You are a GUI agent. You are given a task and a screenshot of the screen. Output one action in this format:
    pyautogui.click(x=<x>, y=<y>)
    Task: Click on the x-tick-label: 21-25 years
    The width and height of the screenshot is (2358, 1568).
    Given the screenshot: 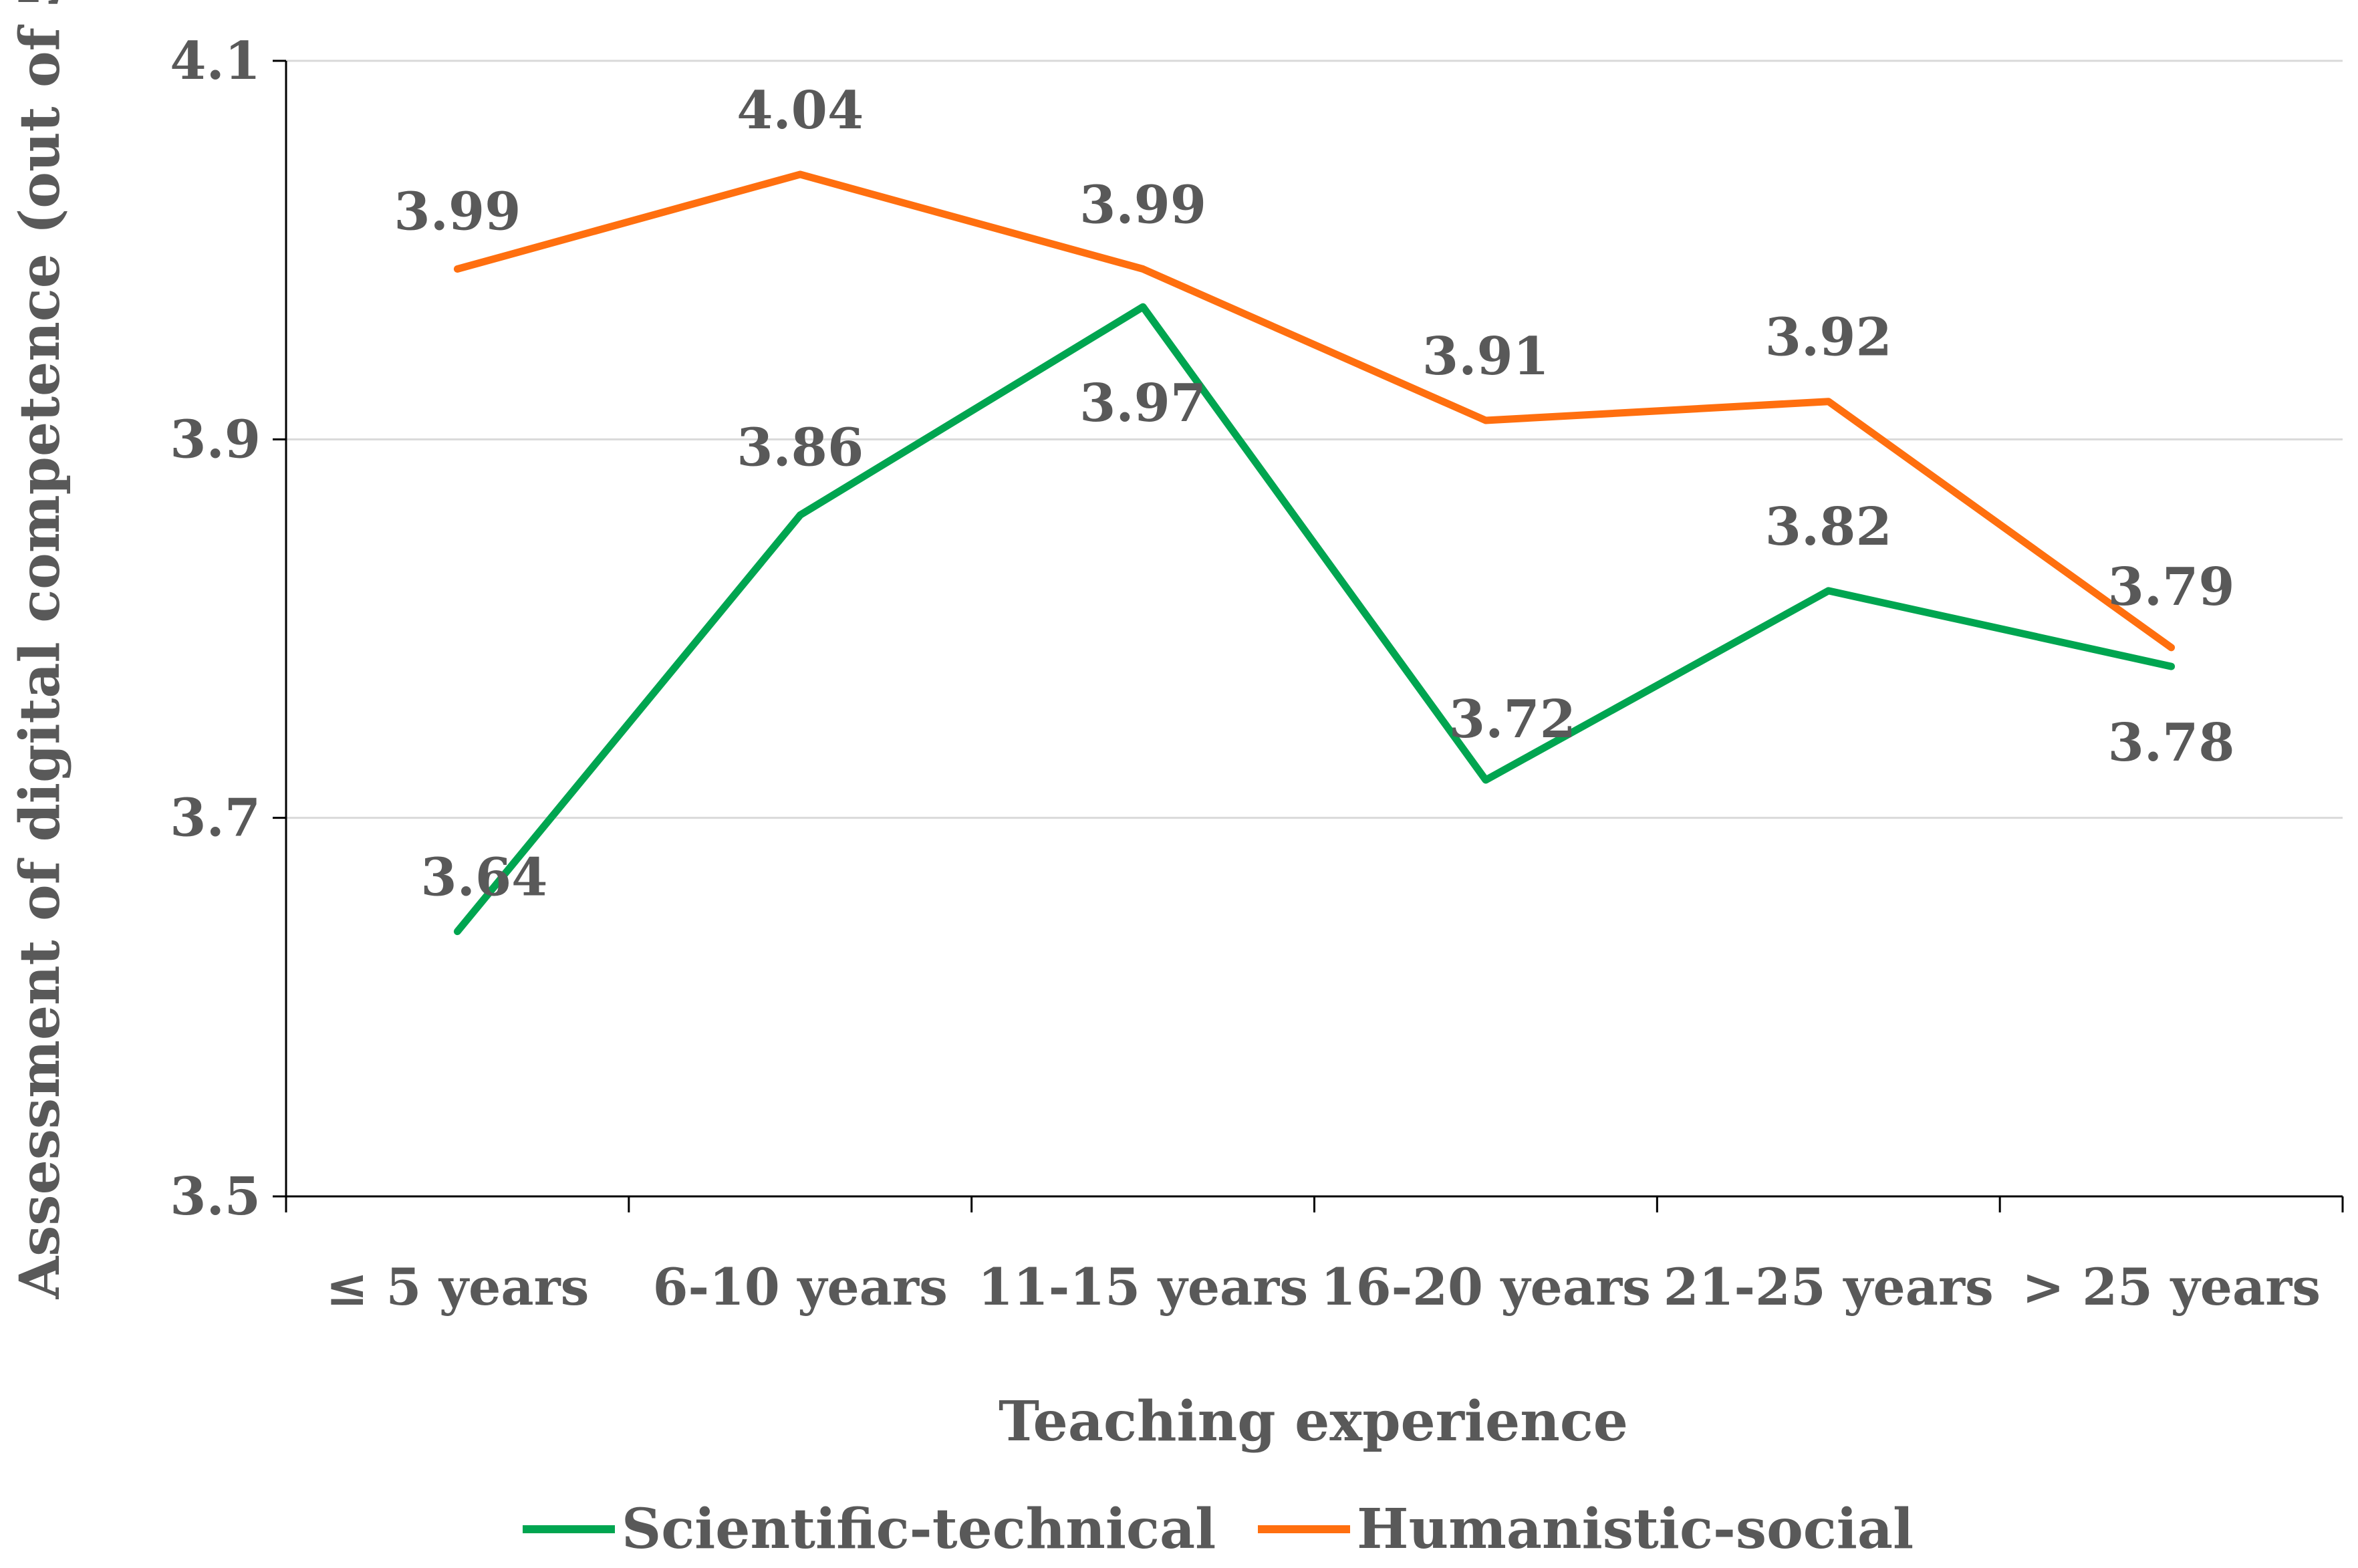 What is the action you would take?
    pyautogui.click(x=1829, y=1287)
    